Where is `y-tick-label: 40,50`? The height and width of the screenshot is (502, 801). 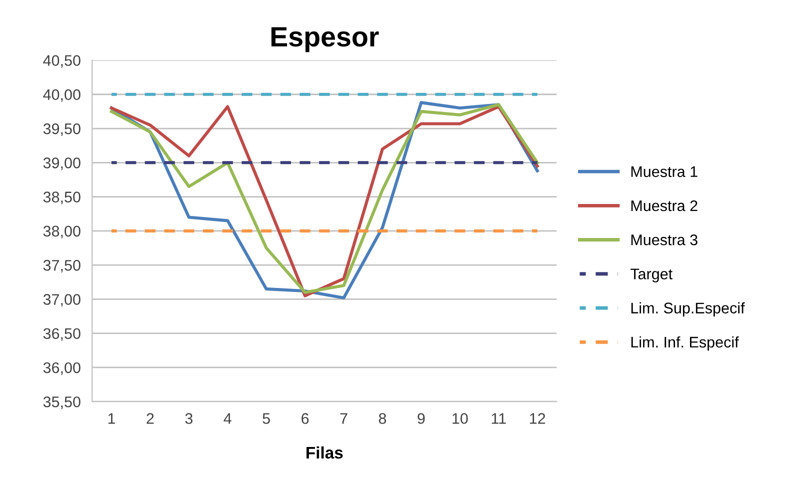 y-tick-label: 40,50 is located at coordinates (61, 61).